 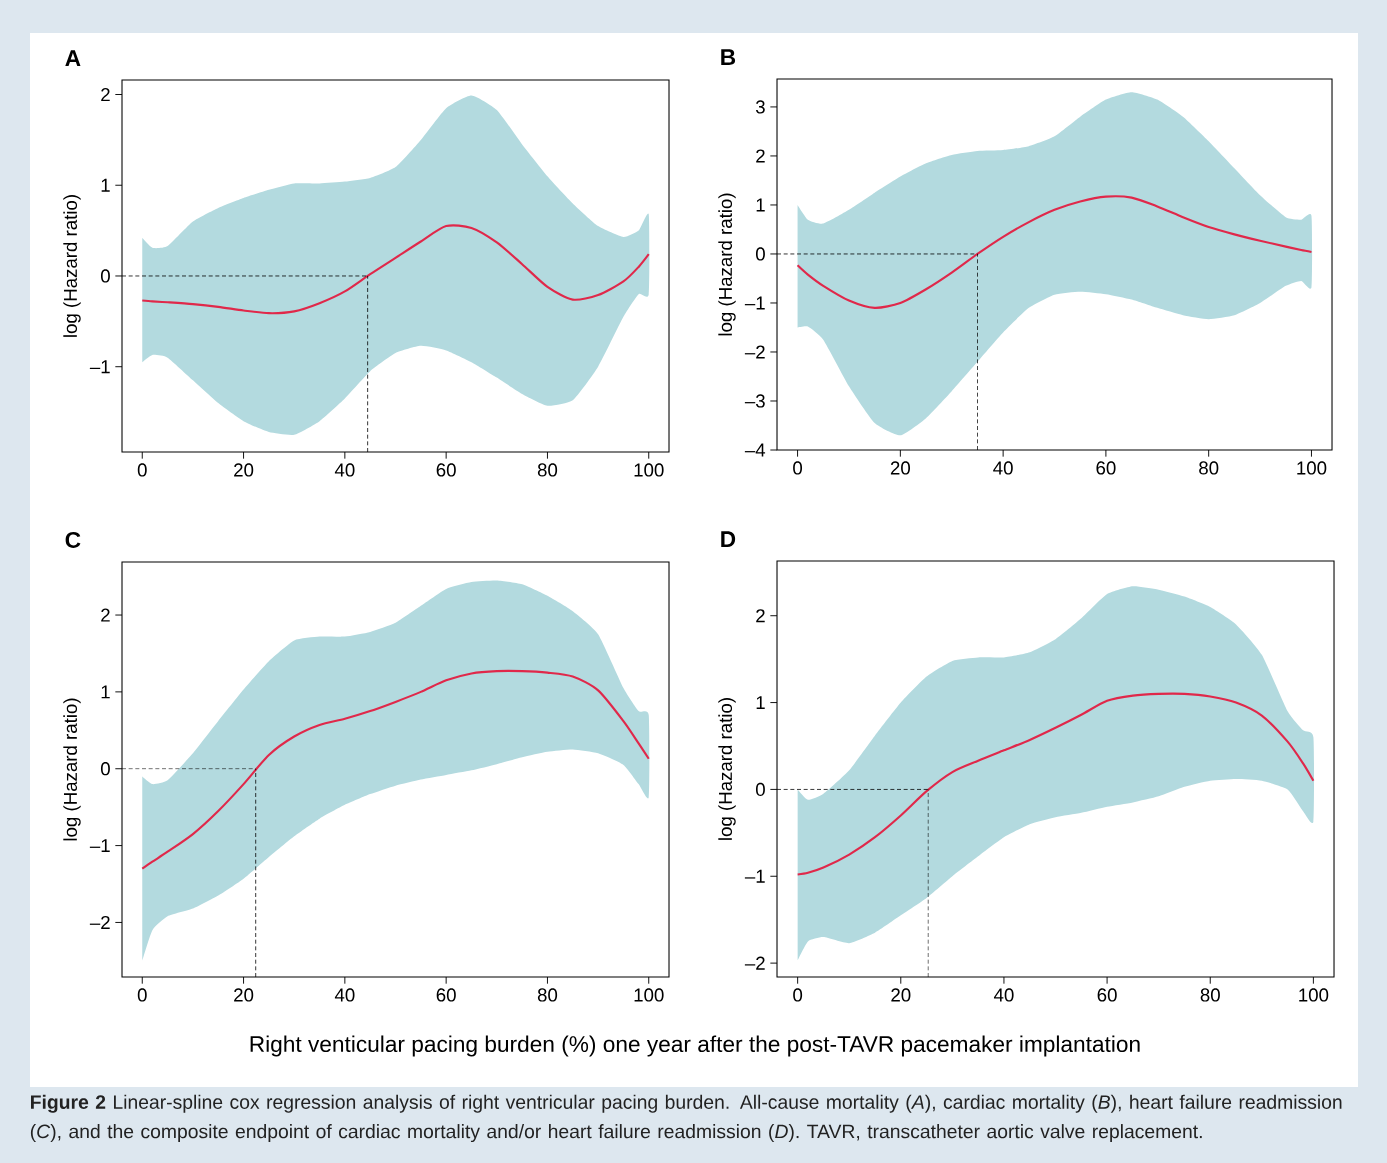 I want to click on text: Figure 2 Linear-spline cox regression analysis of right ventricular pacing burden. All-cause mortality (A), cardiac mortality (B), heart failure readmission (C), and the composite endpoint of cardiac mortality and/or heart failure readmission (D). TAVR, transcatheter aortic valve replacement., so click(x=686, y=1118).